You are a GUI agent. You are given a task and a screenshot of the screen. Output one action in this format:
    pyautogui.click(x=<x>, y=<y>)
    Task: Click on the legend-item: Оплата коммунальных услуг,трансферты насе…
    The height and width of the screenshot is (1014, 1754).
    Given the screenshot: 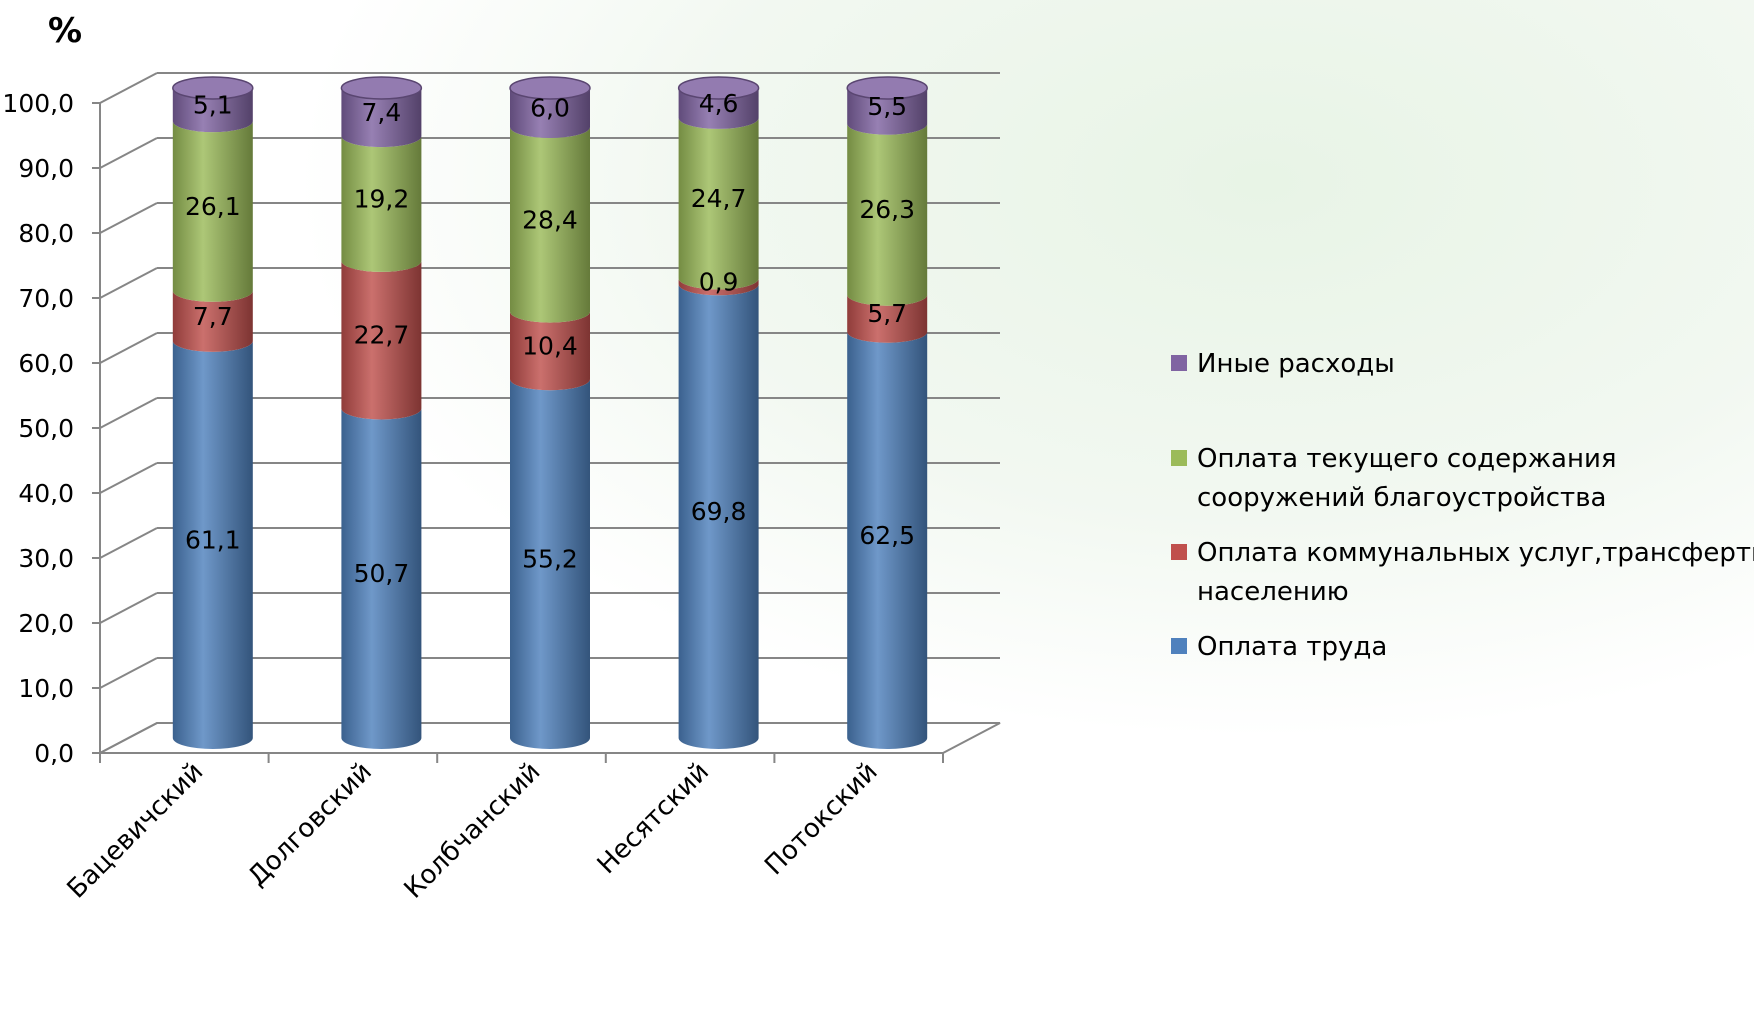 What is the action you would take?
    pyautogui.click(x=1462, y=572)
    